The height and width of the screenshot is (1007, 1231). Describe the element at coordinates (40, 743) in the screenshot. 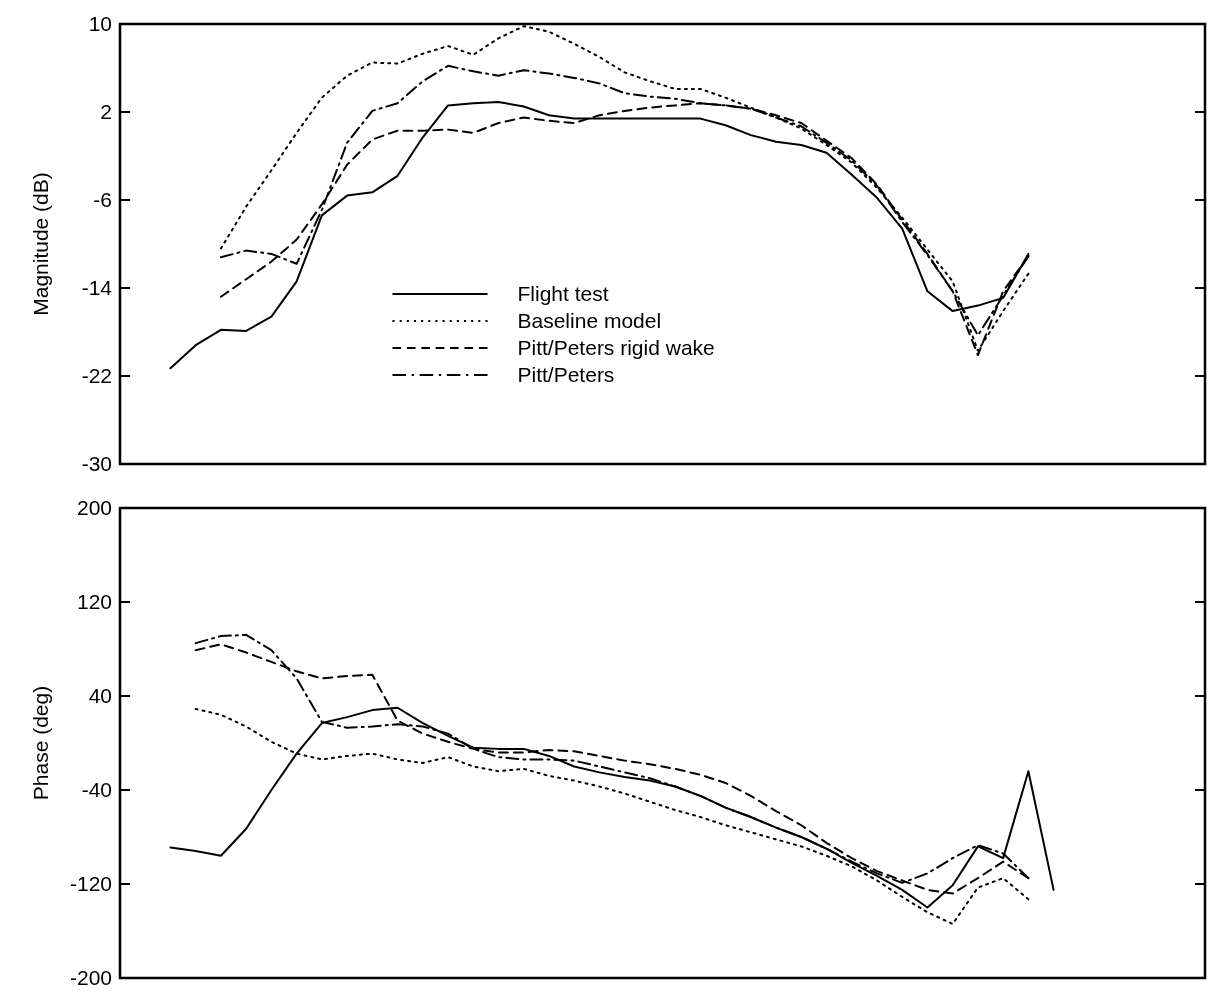

I see `y-axis-title: Phase (deg)` at that location.